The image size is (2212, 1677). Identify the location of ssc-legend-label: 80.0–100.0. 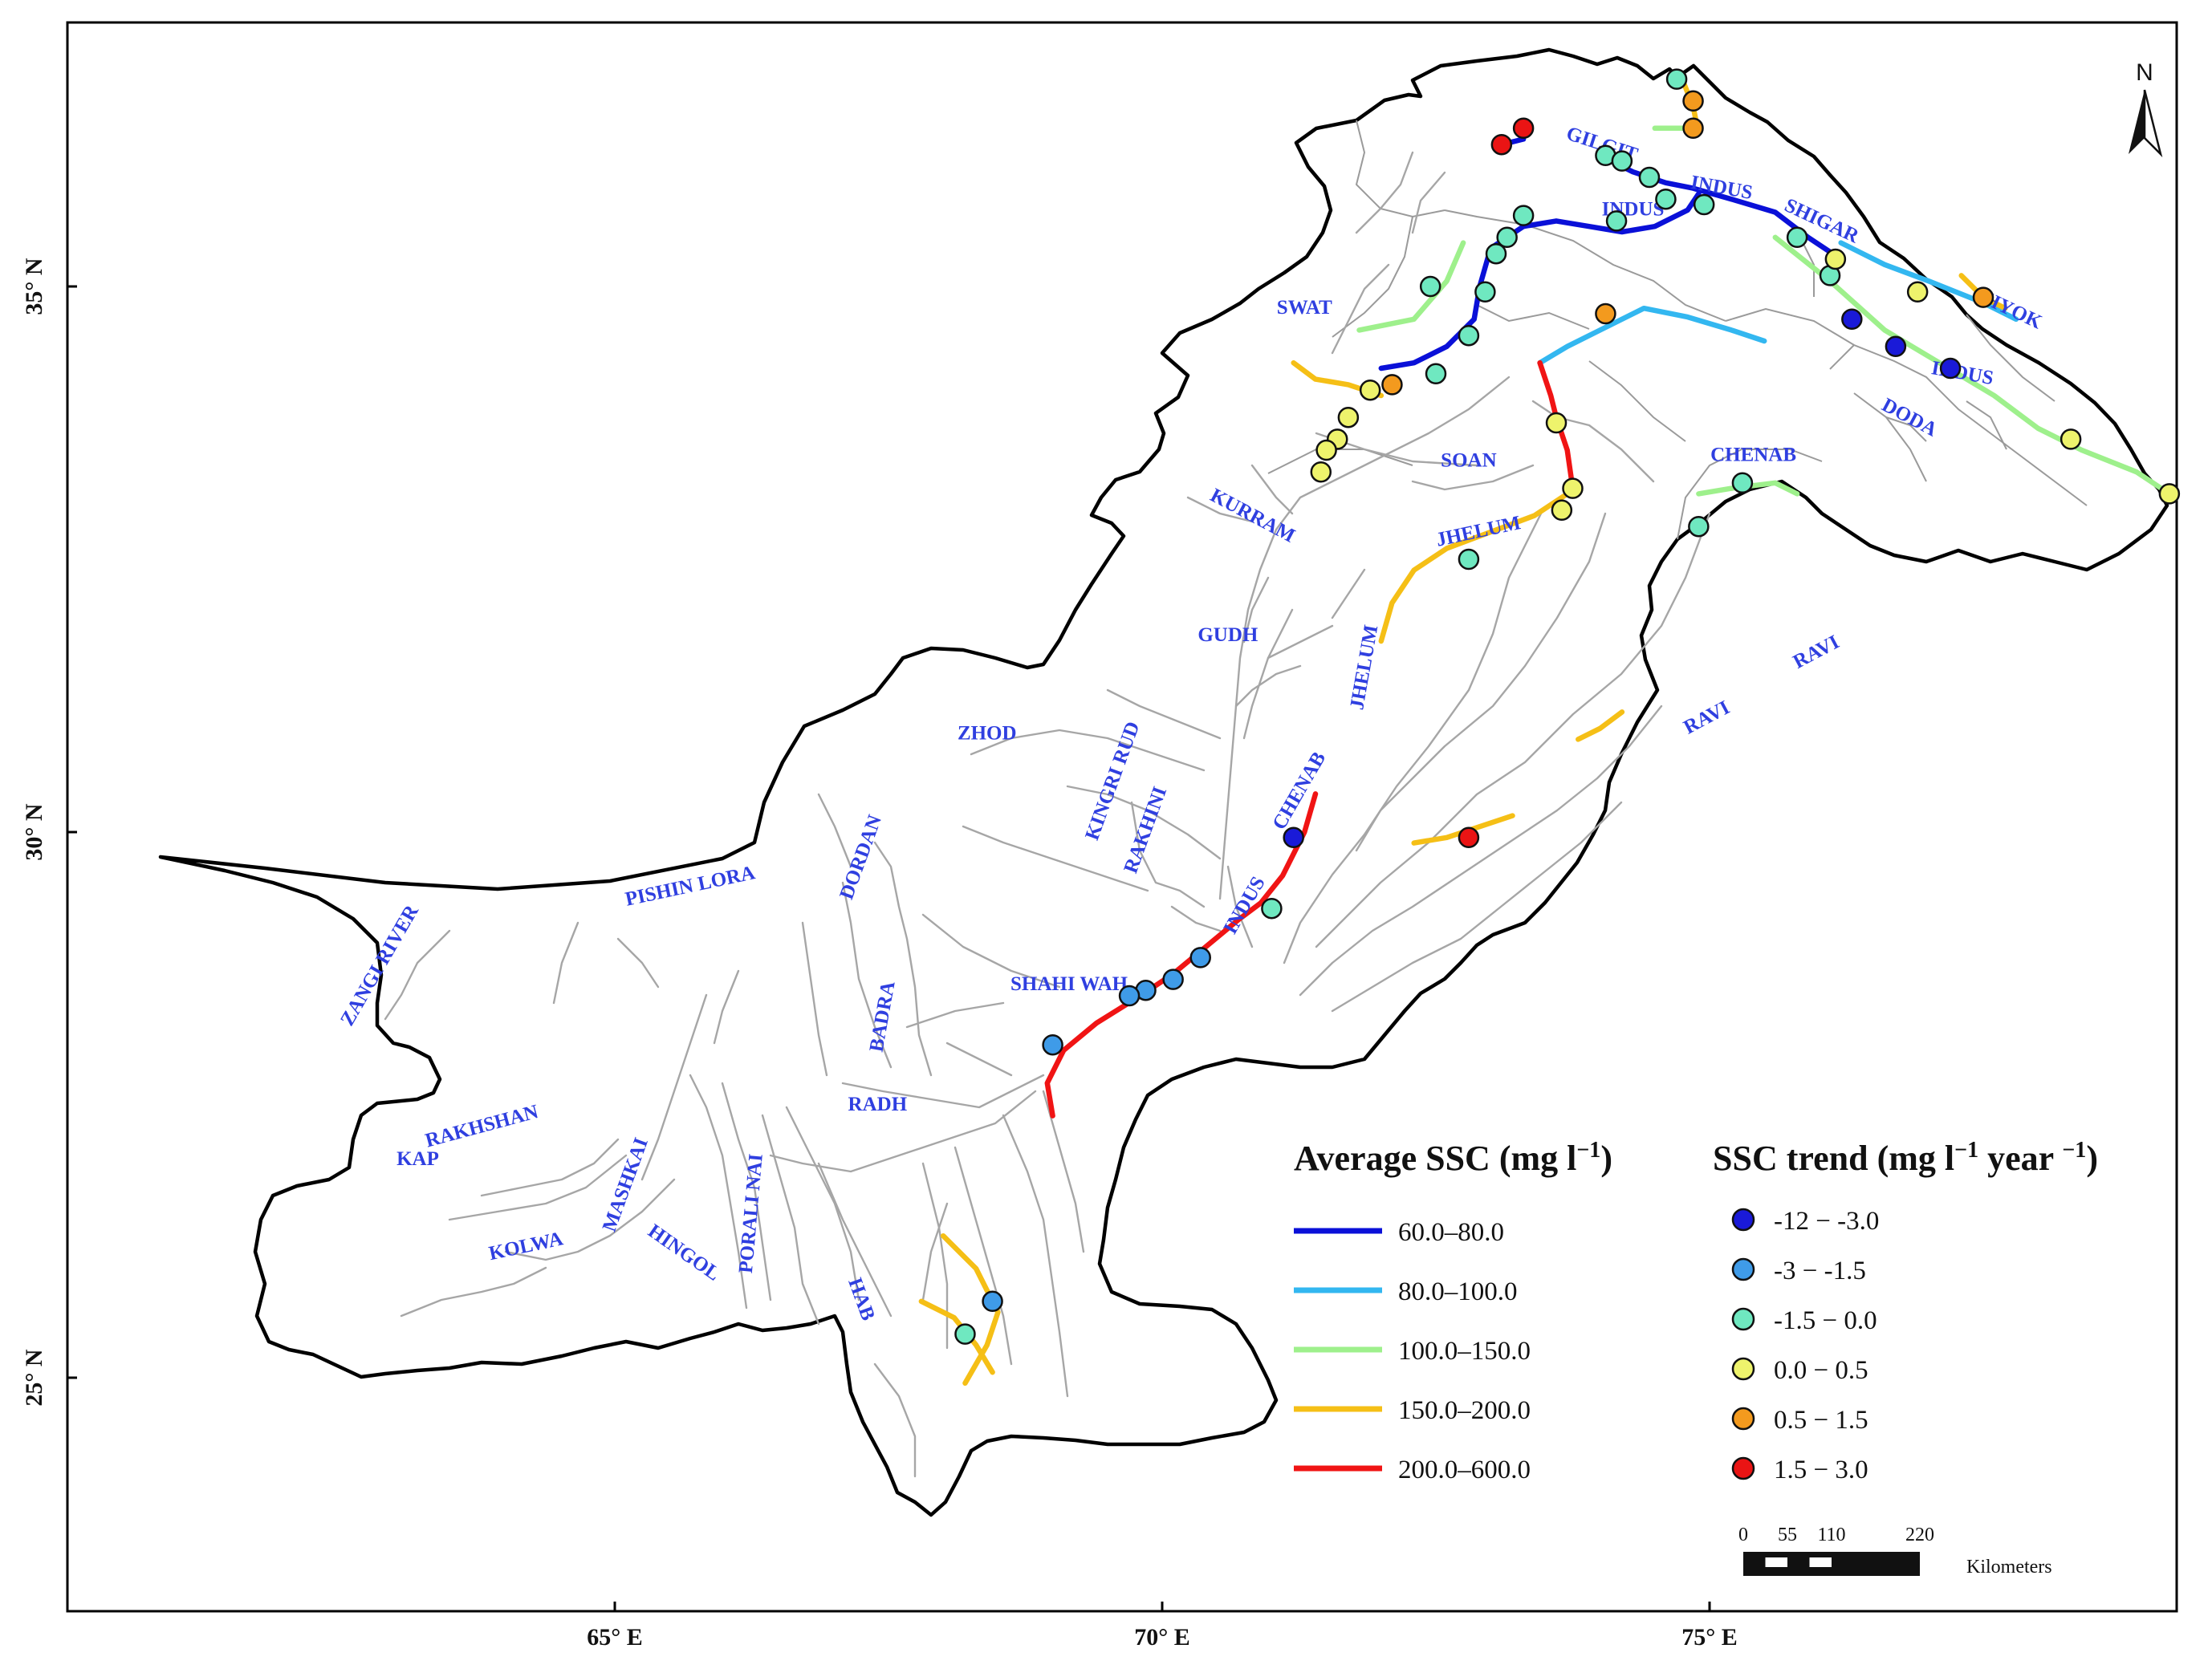
(1458, 1291).